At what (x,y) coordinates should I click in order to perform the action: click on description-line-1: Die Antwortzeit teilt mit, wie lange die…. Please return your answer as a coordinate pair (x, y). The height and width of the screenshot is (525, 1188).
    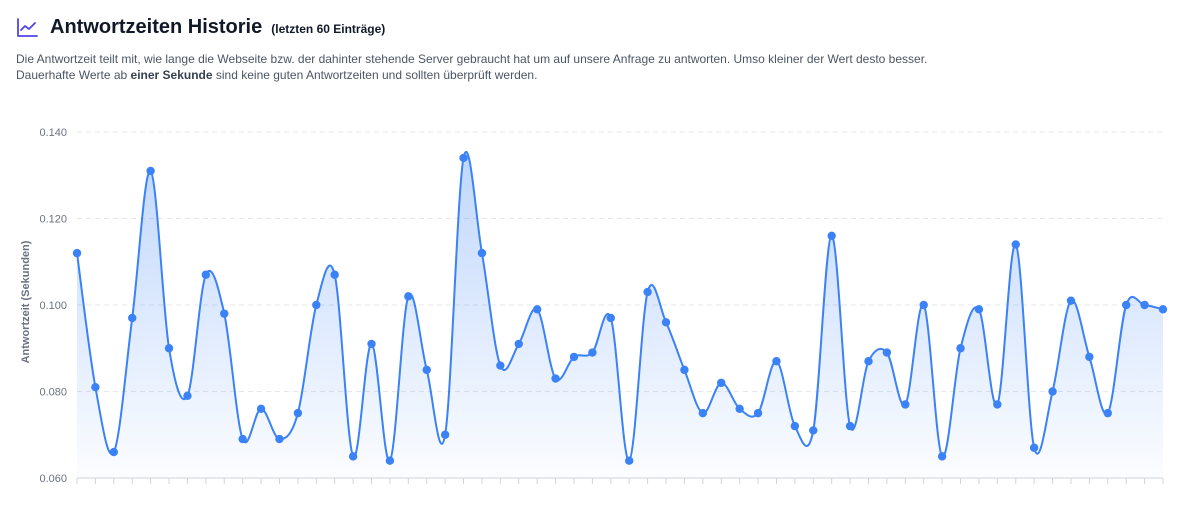
    Looking at the image, I should click on (472, 59).